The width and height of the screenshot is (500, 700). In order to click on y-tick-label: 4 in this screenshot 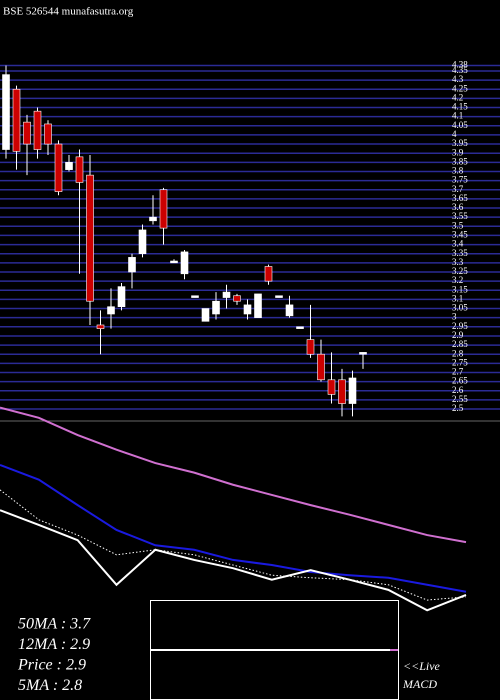, I will do `click(454, 134)`.